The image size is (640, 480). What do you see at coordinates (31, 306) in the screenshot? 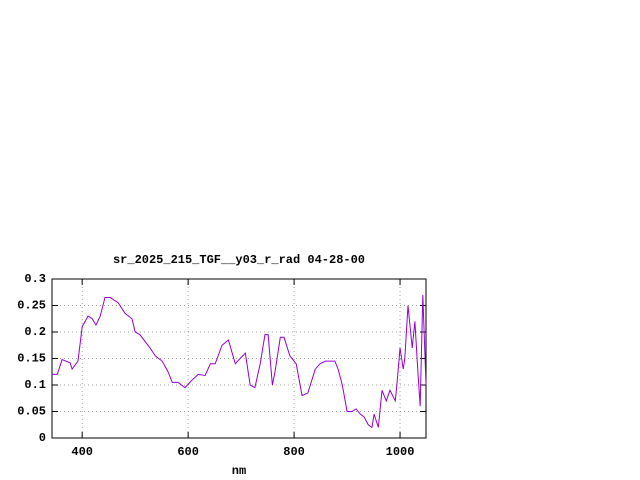
I see `y-tick-label: 0.25` at bounding box center [31, 306].